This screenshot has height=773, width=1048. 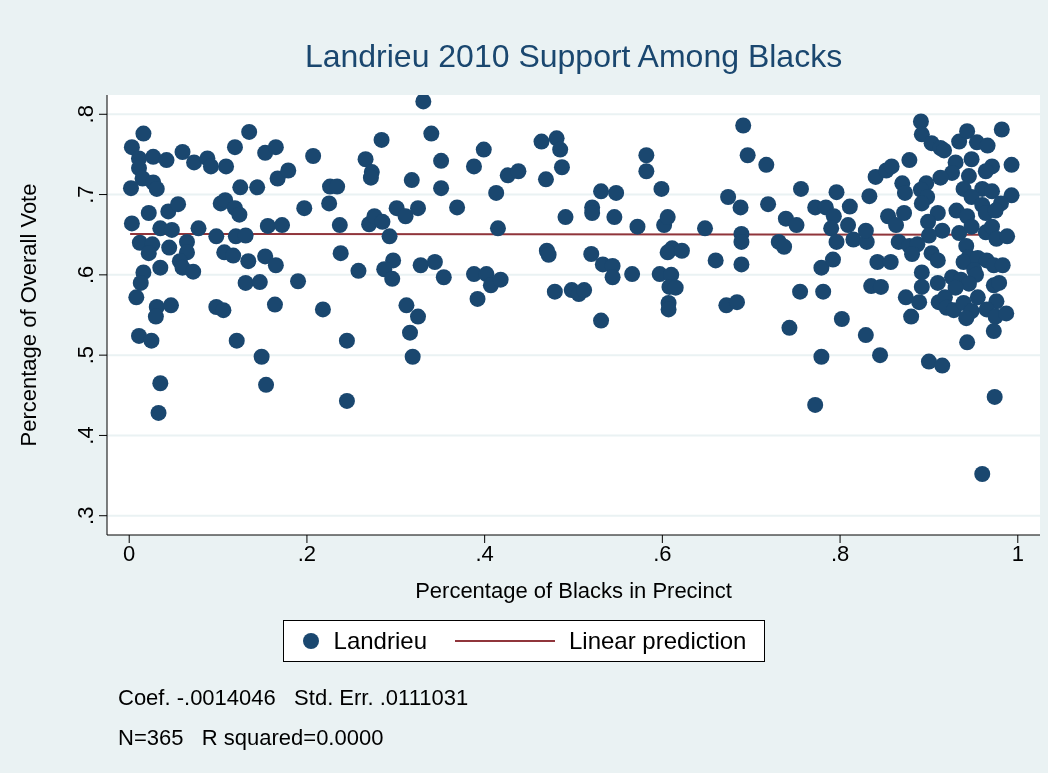 I want to click on x-tick-label: .2, so click(x=307, y=553).